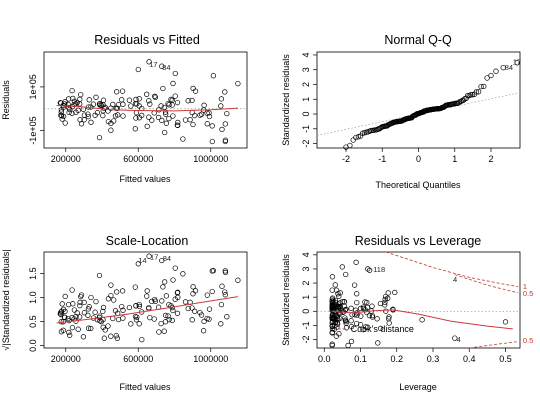 The image size is (540, 405). Describe the element at coordinates (147, 40) in the screenshot. I see `title-residuals-vs-fitted: Residuals vs Fitted` at that location.